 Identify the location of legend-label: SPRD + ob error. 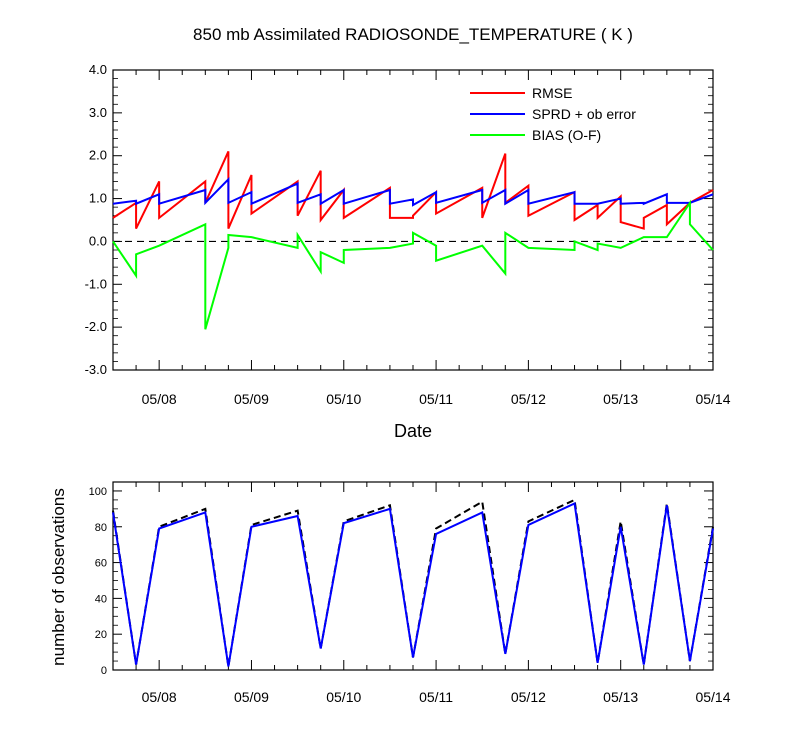
(584, 114).